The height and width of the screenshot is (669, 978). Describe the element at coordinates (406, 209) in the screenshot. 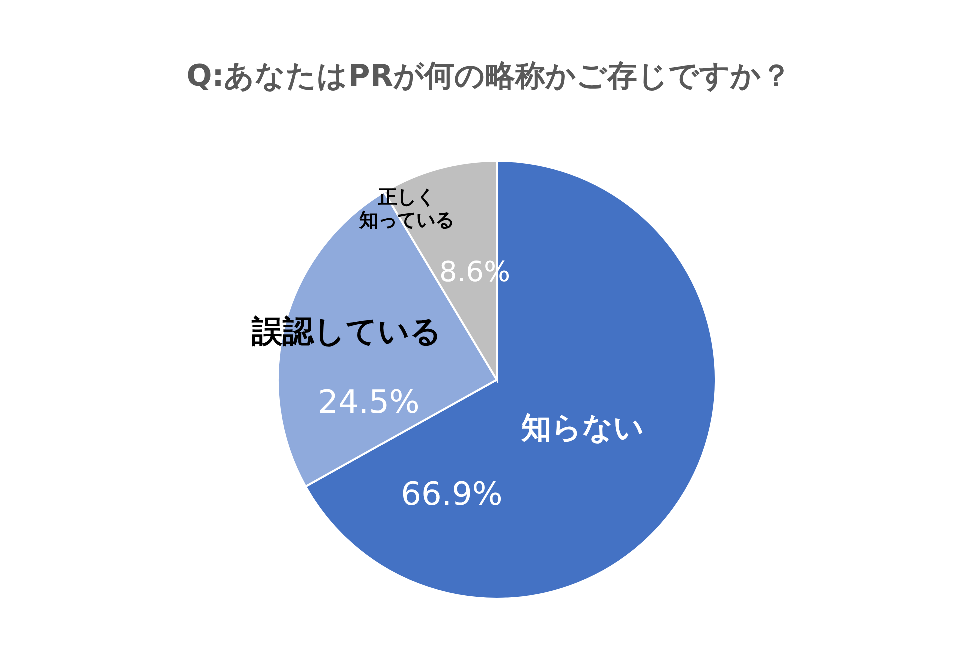

I see `slice-label: 正しく知っている` at that location.